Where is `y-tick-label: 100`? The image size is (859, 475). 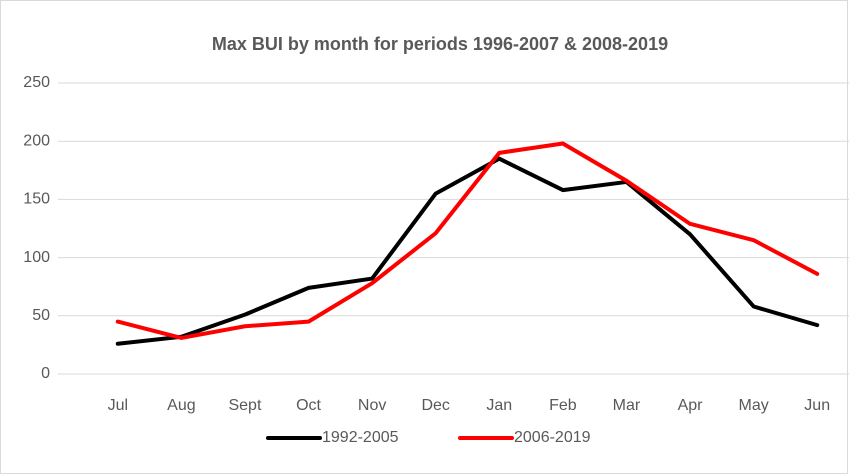
y-tick-label: 100 is located at coordinates (36, 257).